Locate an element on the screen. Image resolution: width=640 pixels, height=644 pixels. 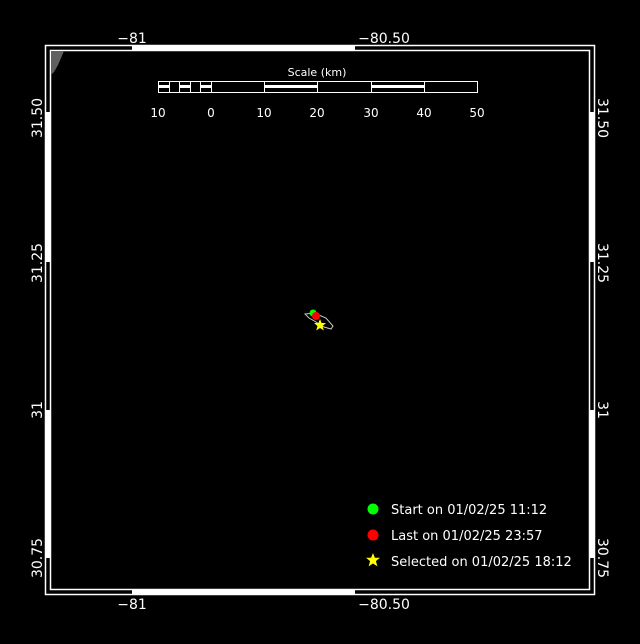
lat-label-left: 31.50 is located at coordinates (38, 118).